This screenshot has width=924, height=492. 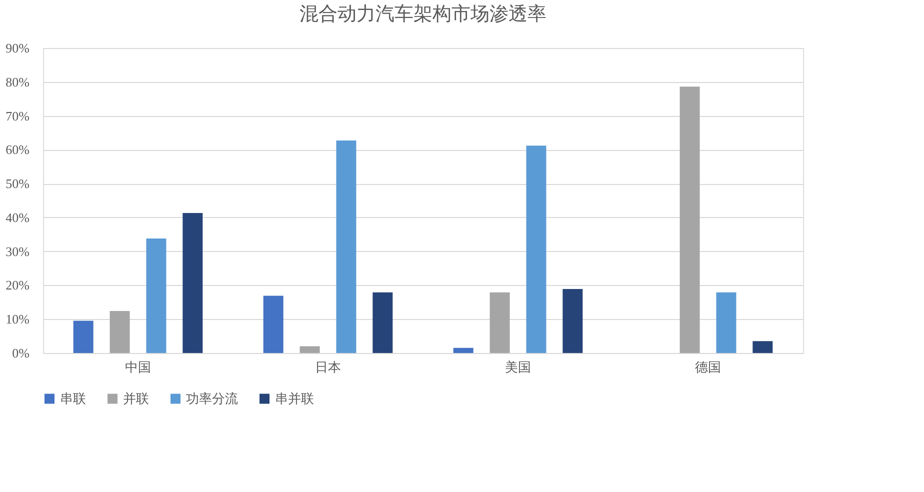 What do you see at coordinates (18, 82) in the screenshot?
I see `y-tick-label: 80%` at bounding box center [18, 82].